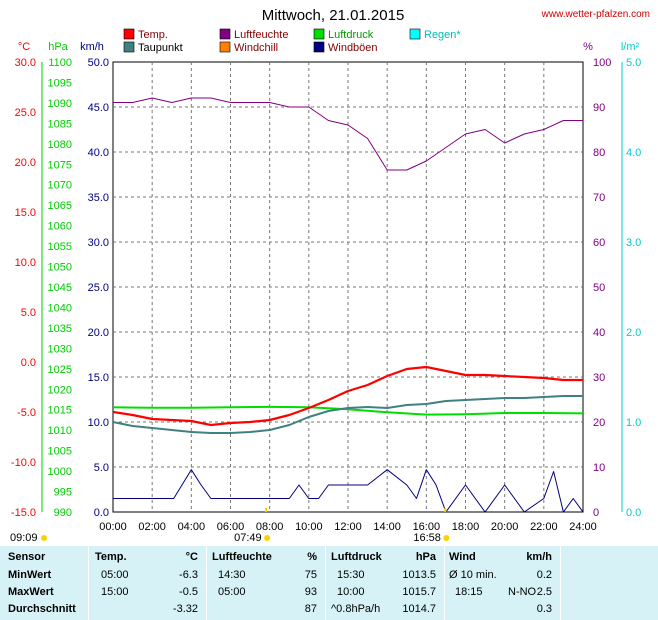 The height and width of the screenshot is (620, 658). Describe the element at coordinates (599, 243) in the screenshot. I see `humidity-tick-label: 60` at that location.